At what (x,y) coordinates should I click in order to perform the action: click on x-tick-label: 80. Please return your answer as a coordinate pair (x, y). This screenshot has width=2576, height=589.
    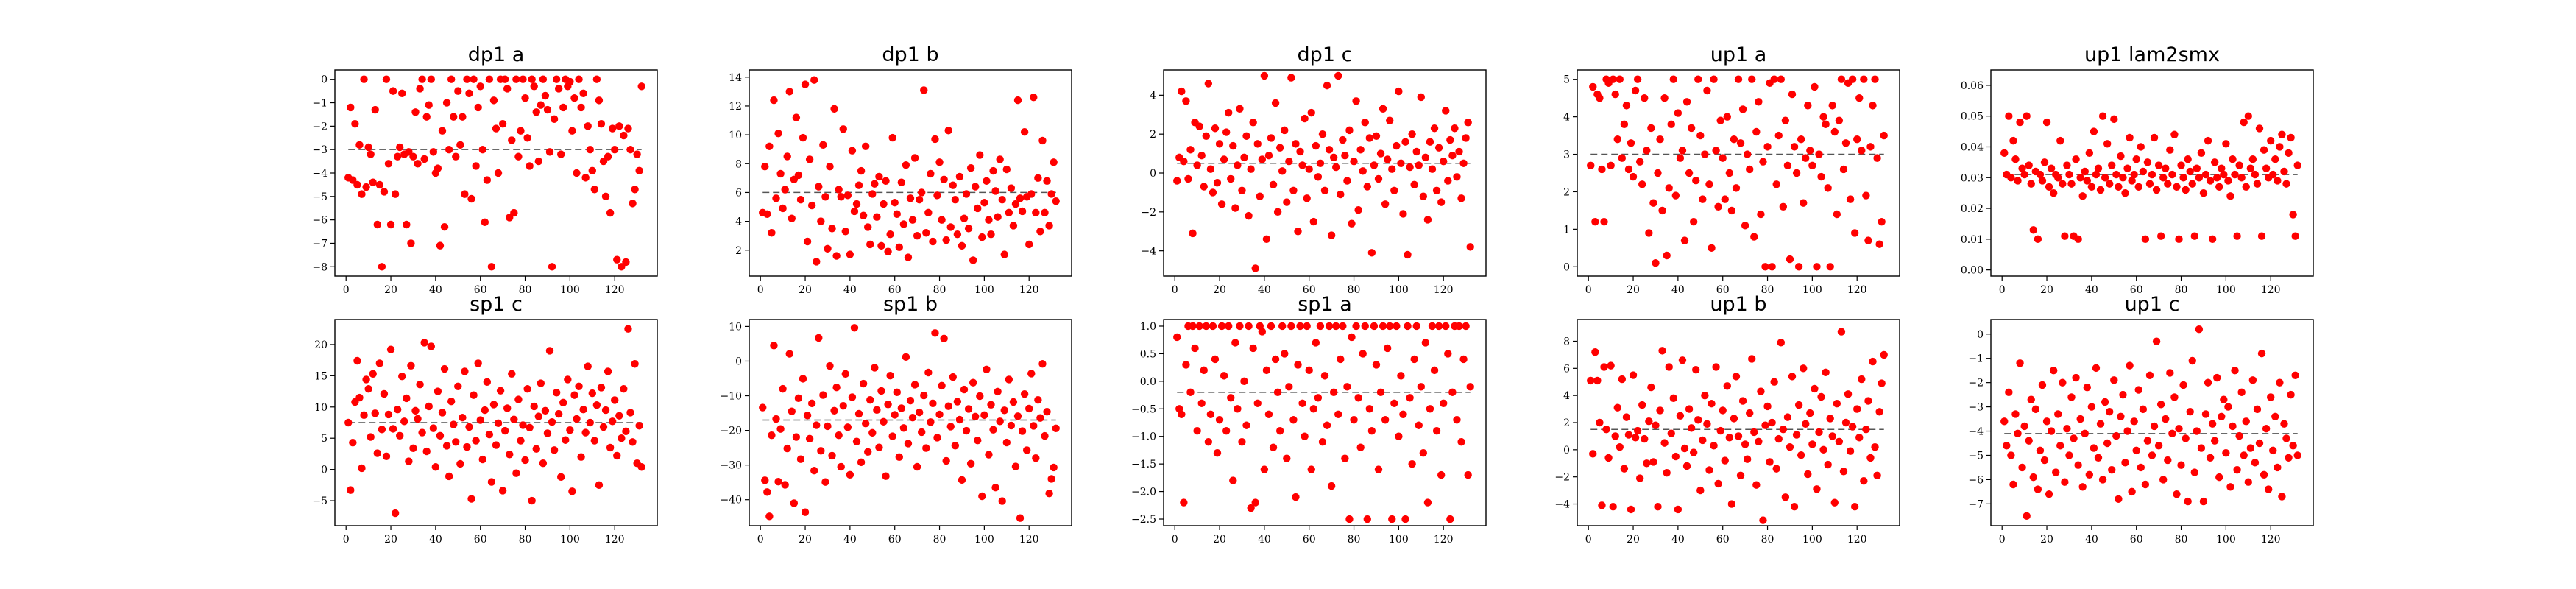
    Looking at the image, I should click on (1767, 290).